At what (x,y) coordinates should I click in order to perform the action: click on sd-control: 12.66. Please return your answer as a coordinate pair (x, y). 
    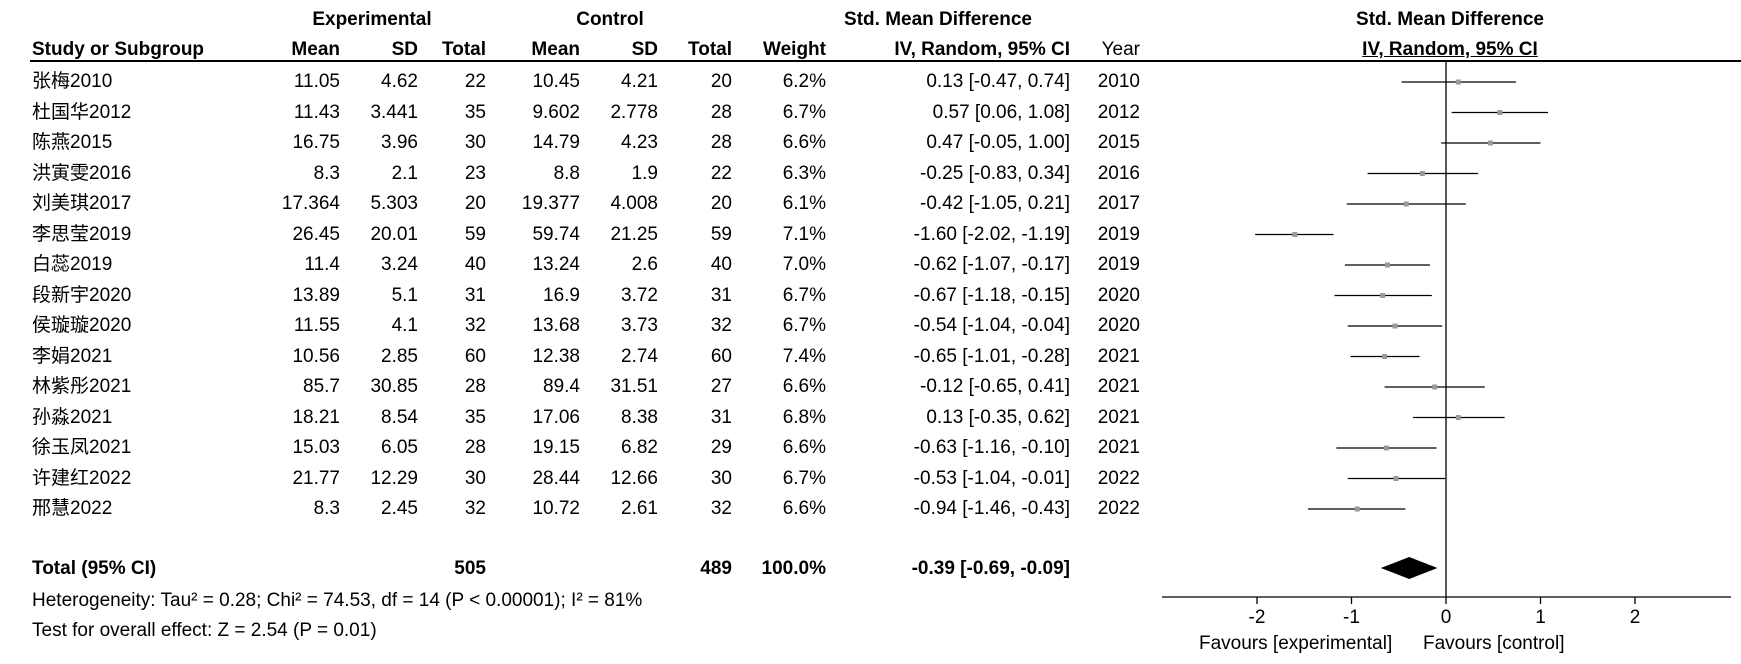
    Looking at the image, I should click on (634, 478).